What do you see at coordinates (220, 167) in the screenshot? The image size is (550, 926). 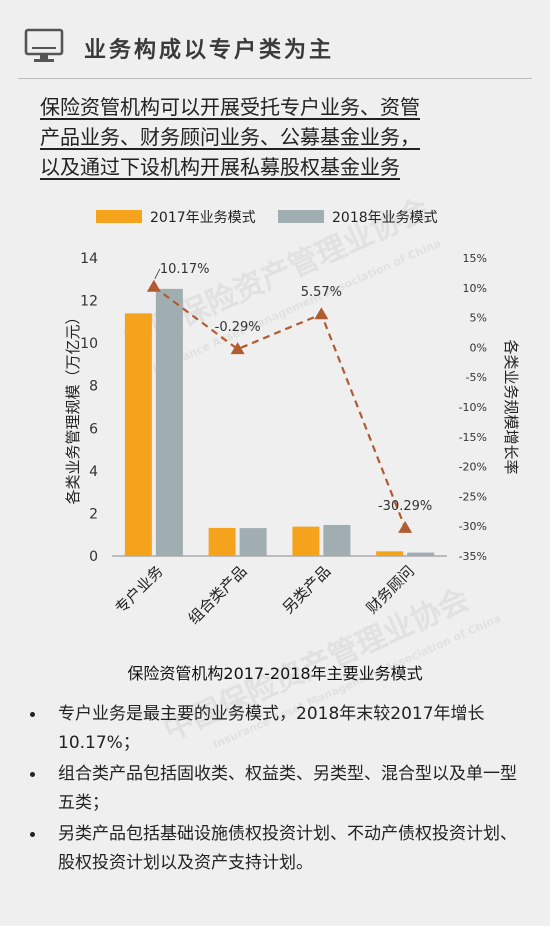 I see `lead-line: 以及通过下设机构开展私募股权基金业务` at bounding box center [220, 167].